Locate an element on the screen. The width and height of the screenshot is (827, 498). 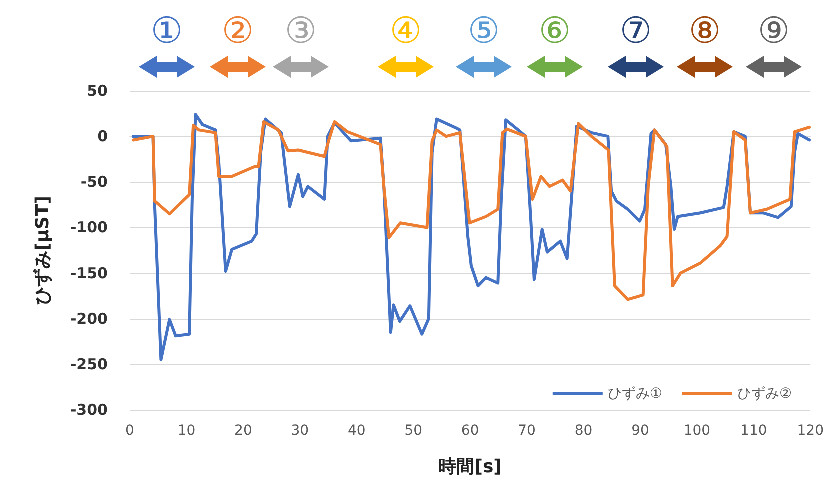
text: ⑤ is located at coordinates (484, 31).